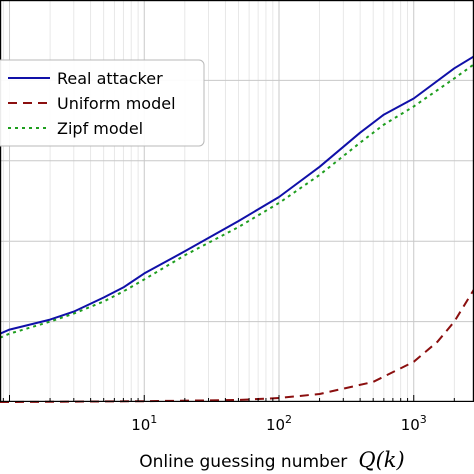  What do you see at coordinates (110, 78) in the screenshot?
I see `legend-label-real-attacker: Real attacker` at bounding box center [110, 78].